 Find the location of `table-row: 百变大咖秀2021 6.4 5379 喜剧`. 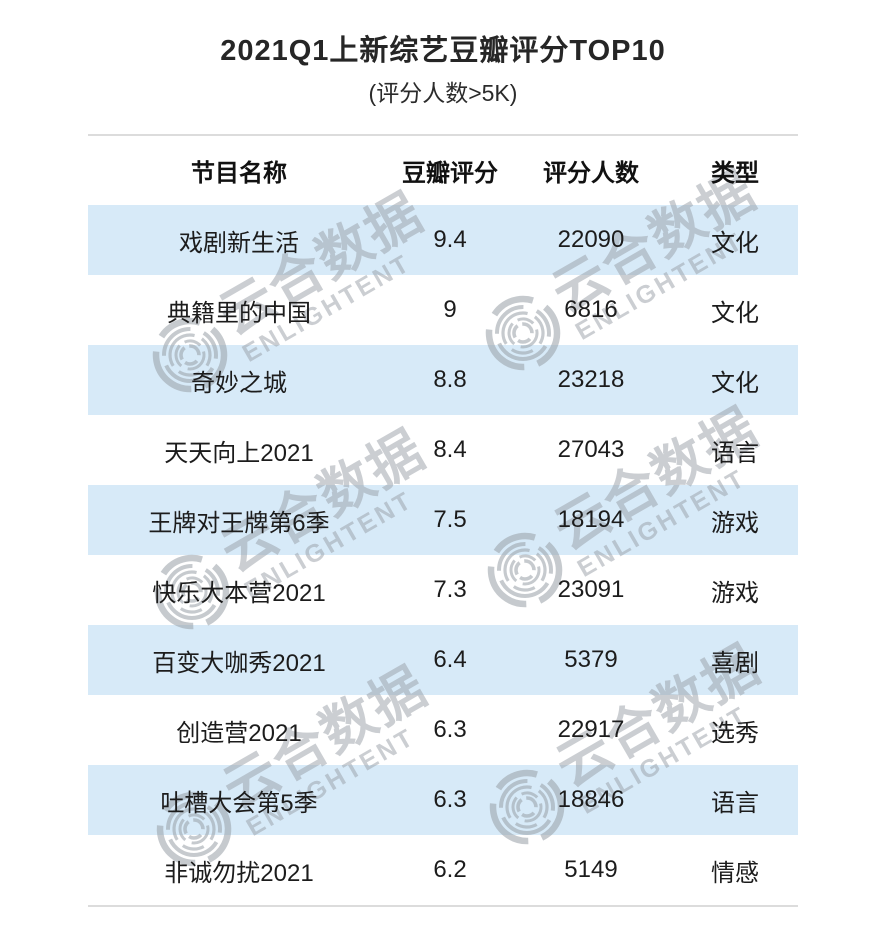

table-row: 百变大咖秀2021 6.4 5379 喜剧 is located at coordinates (443, 660).